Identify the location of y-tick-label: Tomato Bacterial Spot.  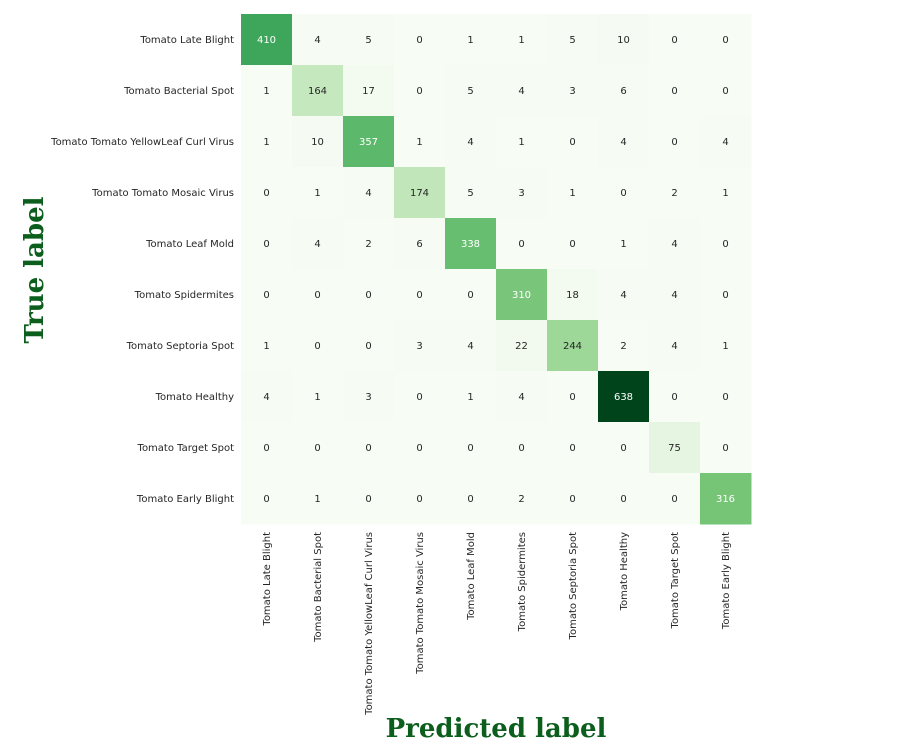
(178, 91).